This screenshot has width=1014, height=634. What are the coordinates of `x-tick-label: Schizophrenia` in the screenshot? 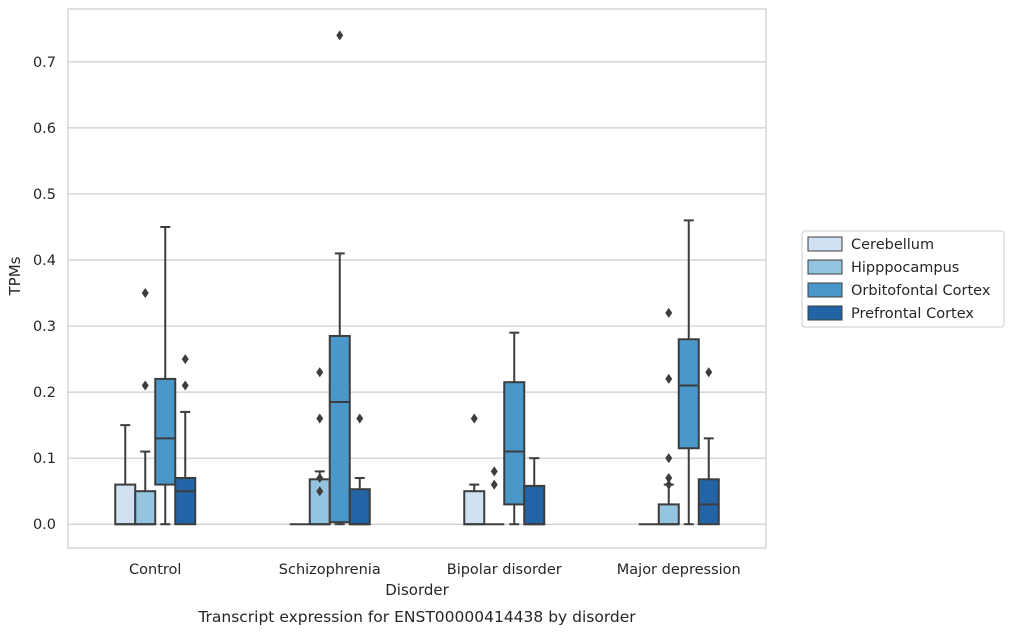 It's located at (330, 570).